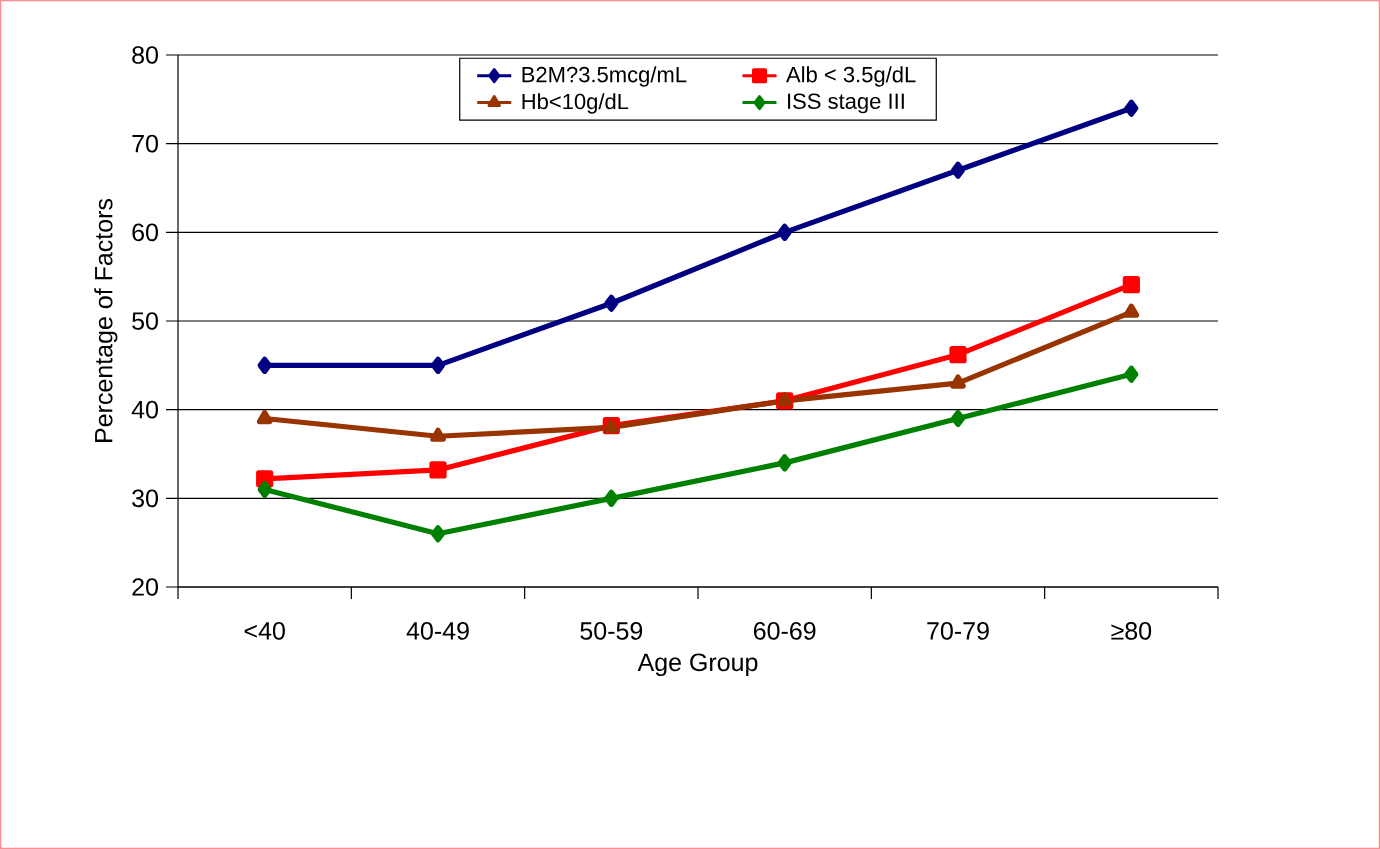 The height and width of the screenshot is (849, 1380). Describe the element at coordinates (145, 232) in the screenshot. I see `y-tick-label: 60` at that location.